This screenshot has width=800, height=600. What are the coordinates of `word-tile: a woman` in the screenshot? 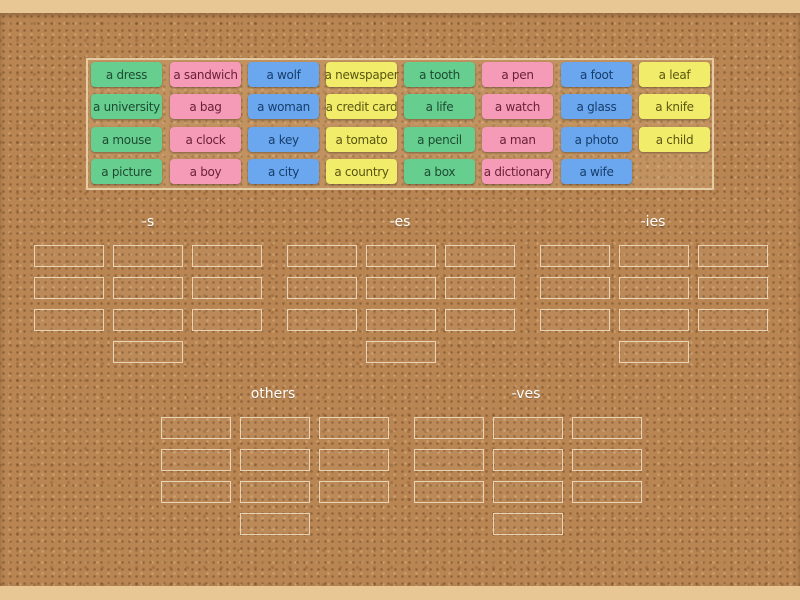 It's located at (283, 106).